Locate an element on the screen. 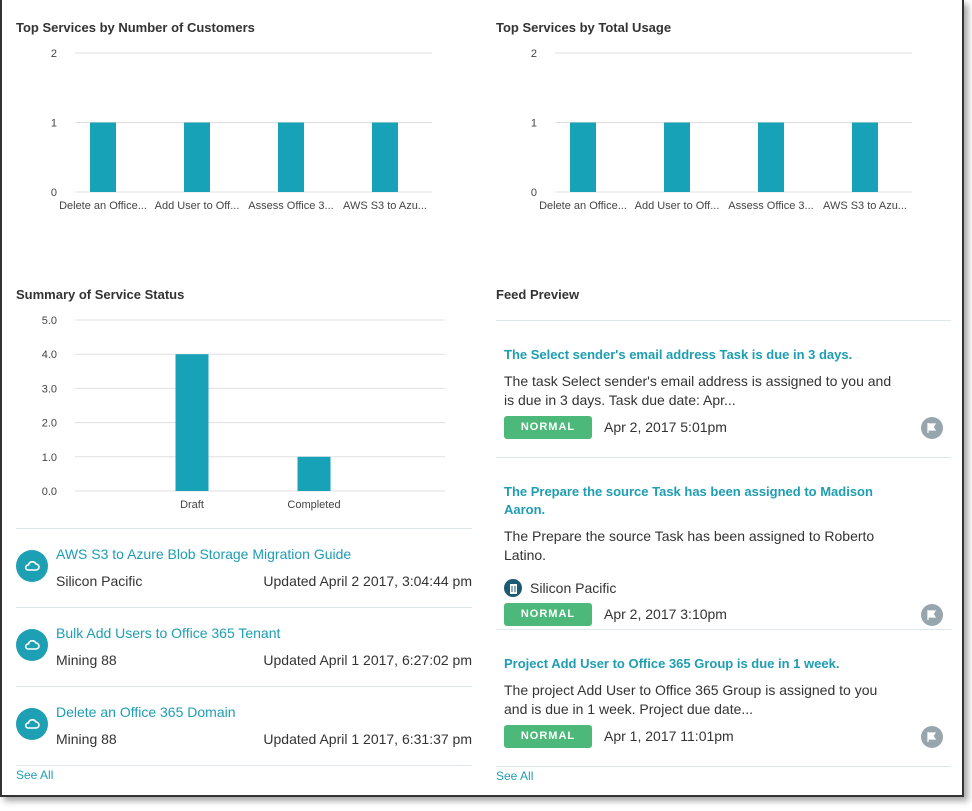  updated-timestamp: Updated April 2 2017, 3:04:44 pm is located at coordinates (367, 581).